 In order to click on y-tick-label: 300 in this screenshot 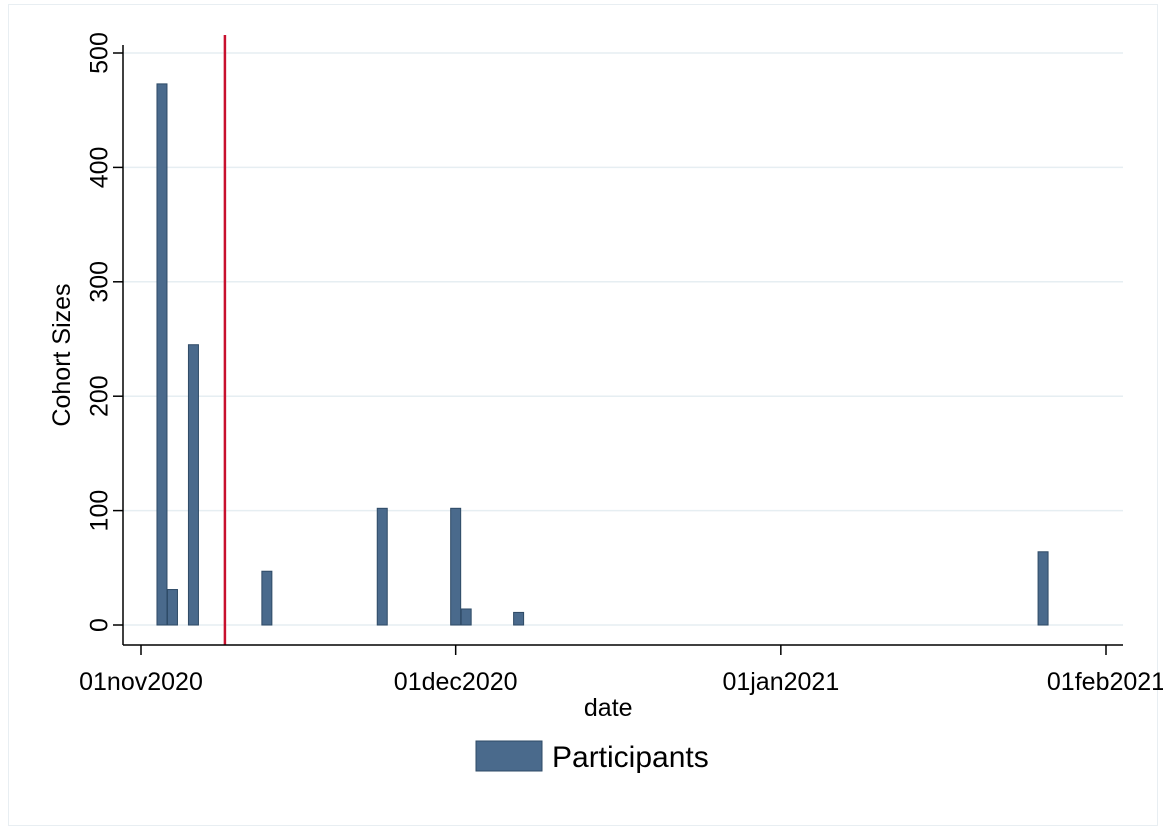, I will do `click(100, 282)`.